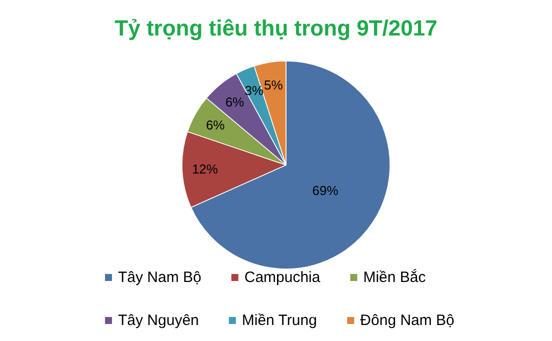 This screenshot has width=552, height=341. What do you see at coordinates (276, 28) in the screenshot?
I see `chart-title: Tỷ trọng tiêu thụ trong 9T/2017` at bounding box center [276, 28].